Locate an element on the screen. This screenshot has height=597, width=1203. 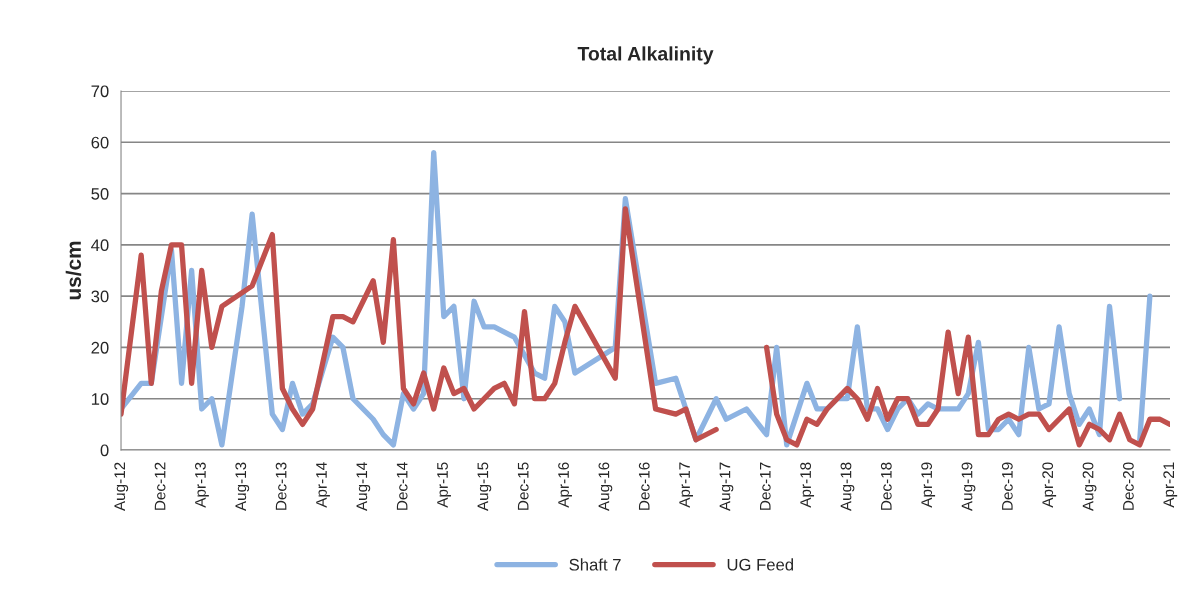
y-tick-label: 50 is located at coordinates (100, 193).